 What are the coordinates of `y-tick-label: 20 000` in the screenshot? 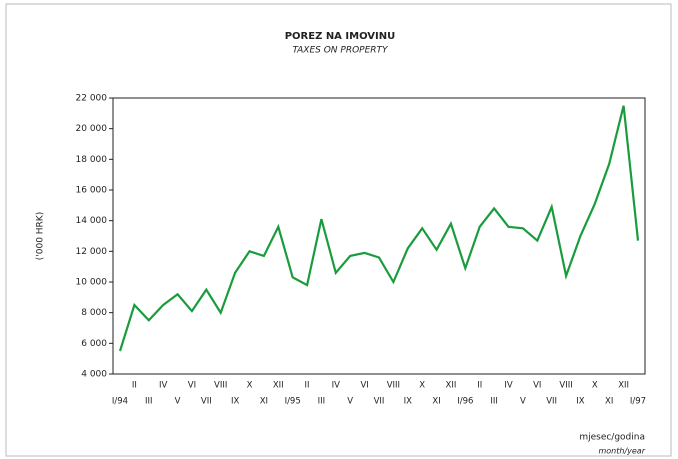 It's located at (92, 129).